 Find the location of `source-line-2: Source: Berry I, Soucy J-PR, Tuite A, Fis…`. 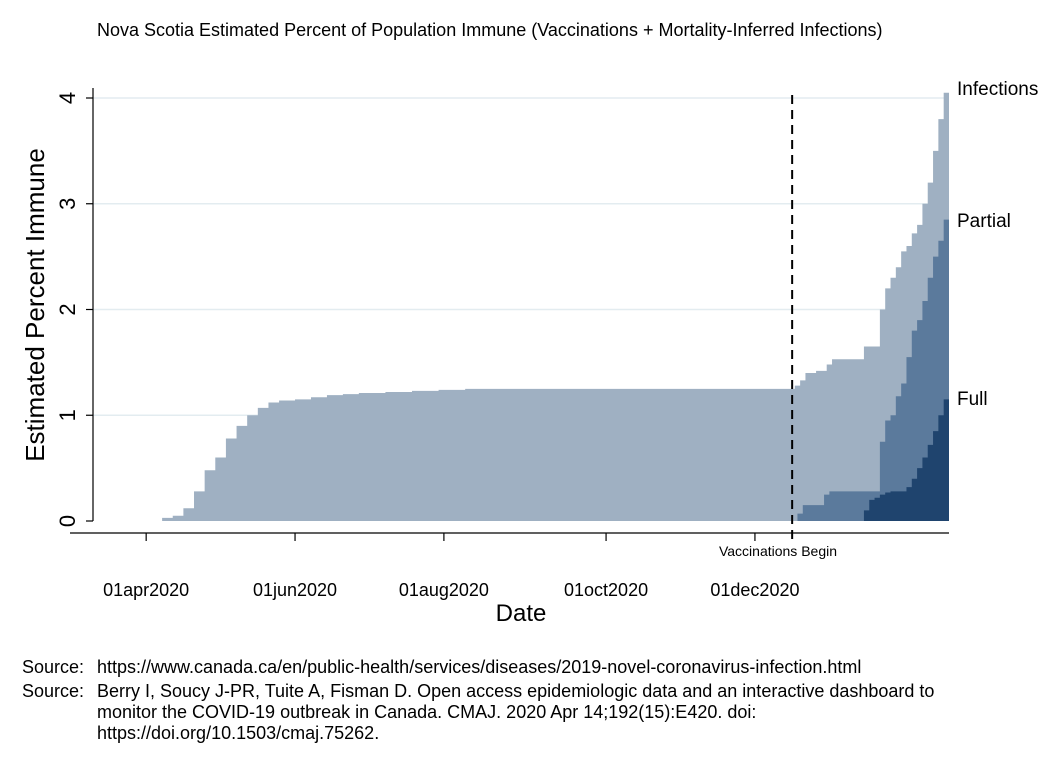

source-line-2: Source: Berry I, Soucy J-PR, Tuite A, Fis… is located at coordinates (532, 712).